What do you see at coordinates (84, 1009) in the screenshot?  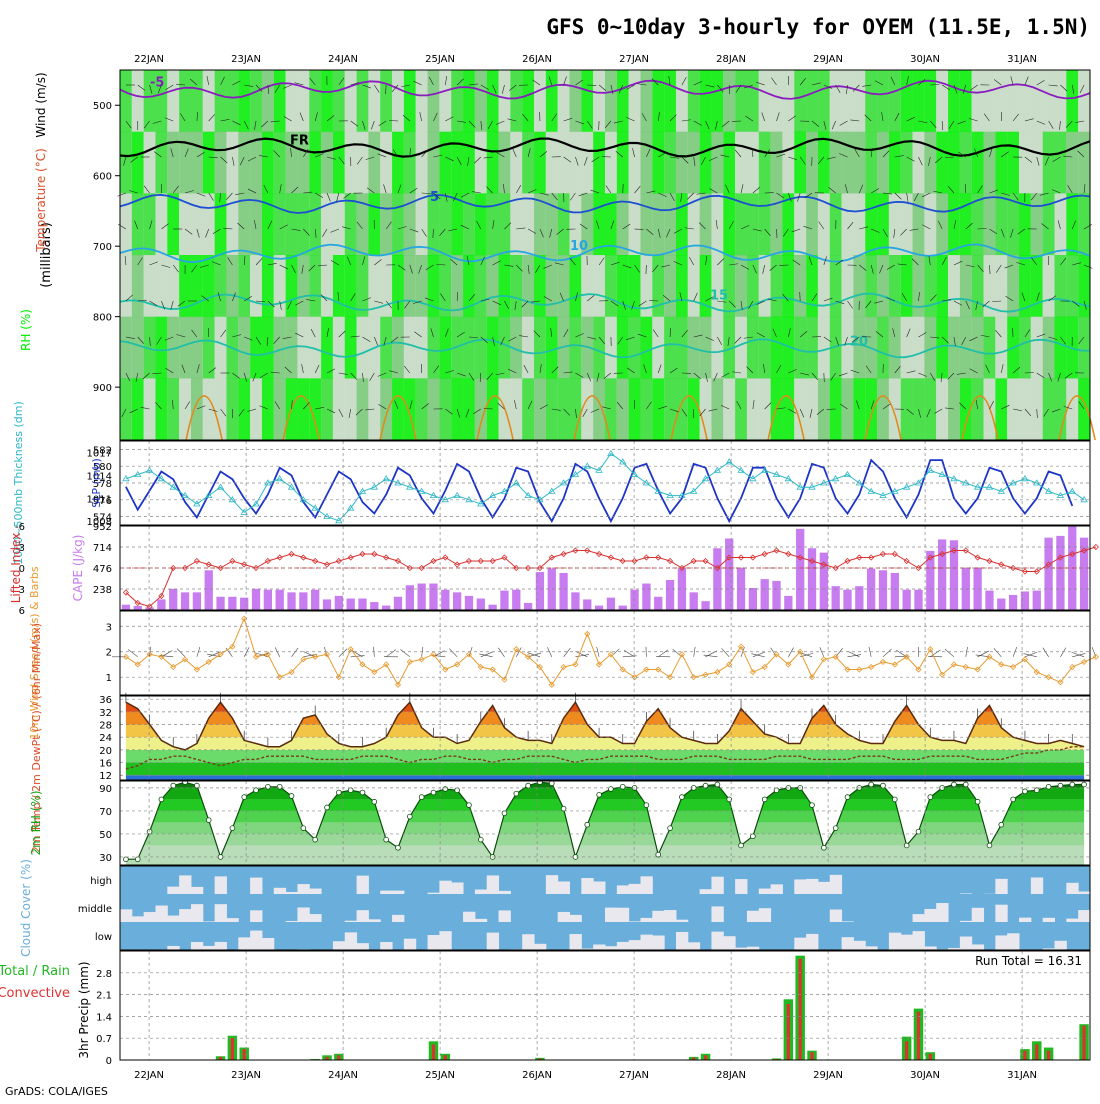 I see `precip-axis-label: 3hr Precip (mm)` at bounding box center [84, 1009].